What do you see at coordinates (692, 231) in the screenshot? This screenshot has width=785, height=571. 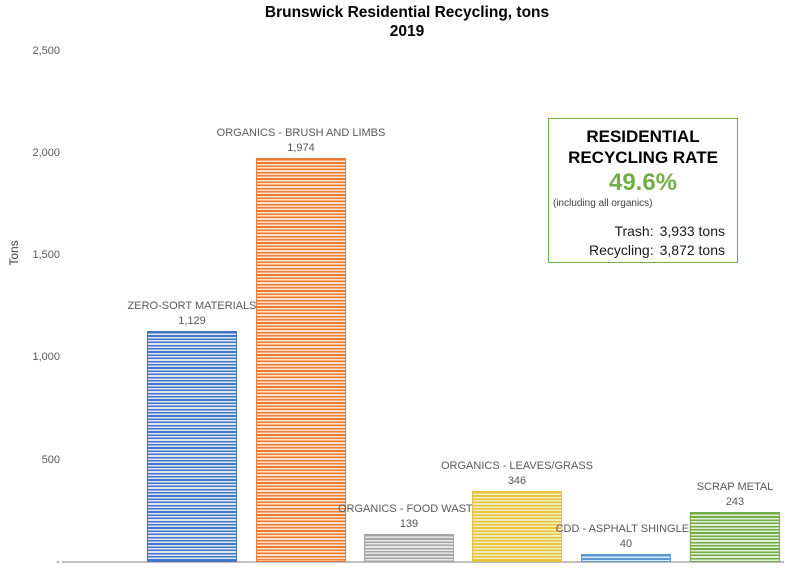 I see `trash-value: 3,933 tons` at bounding box center [692, 231].